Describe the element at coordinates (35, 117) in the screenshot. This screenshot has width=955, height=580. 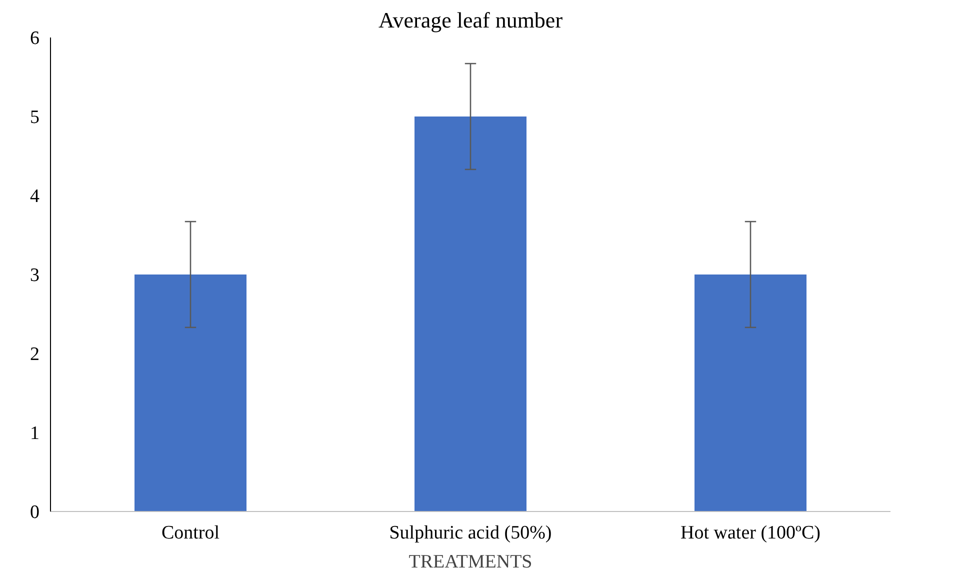
I see `y-tick-label: 5` at that location.